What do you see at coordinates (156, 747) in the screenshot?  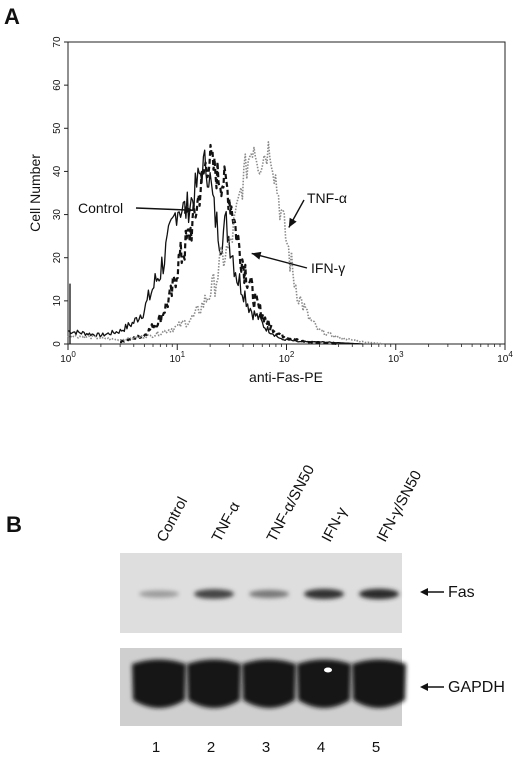 I see `lane-number-1: 1` at bounding box center [156, 747].